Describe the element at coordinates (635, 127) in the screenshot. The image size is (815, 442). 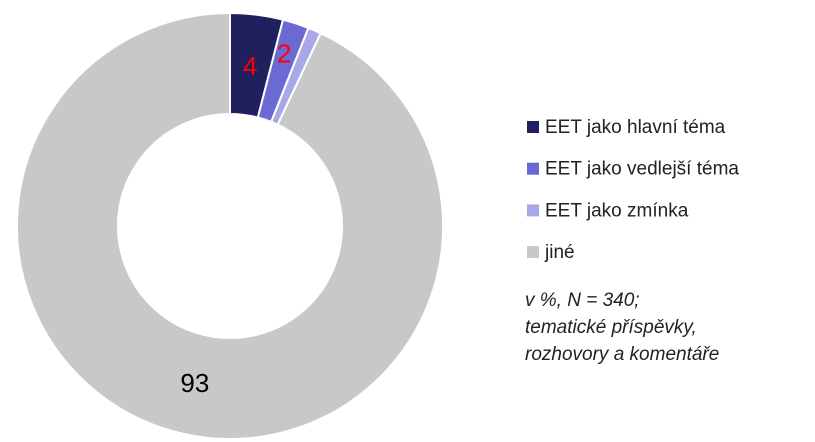
I see `legend-label: EET jako hlavní téma` at that location.